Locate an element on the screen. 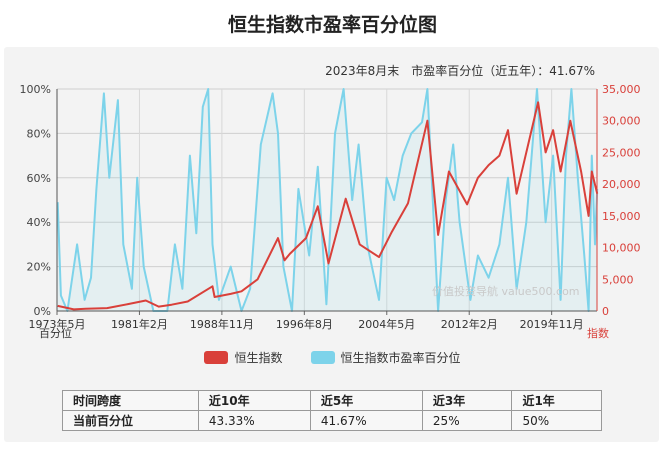  x-tick-label: 1981年2月 is located at coordinates (139, 324).